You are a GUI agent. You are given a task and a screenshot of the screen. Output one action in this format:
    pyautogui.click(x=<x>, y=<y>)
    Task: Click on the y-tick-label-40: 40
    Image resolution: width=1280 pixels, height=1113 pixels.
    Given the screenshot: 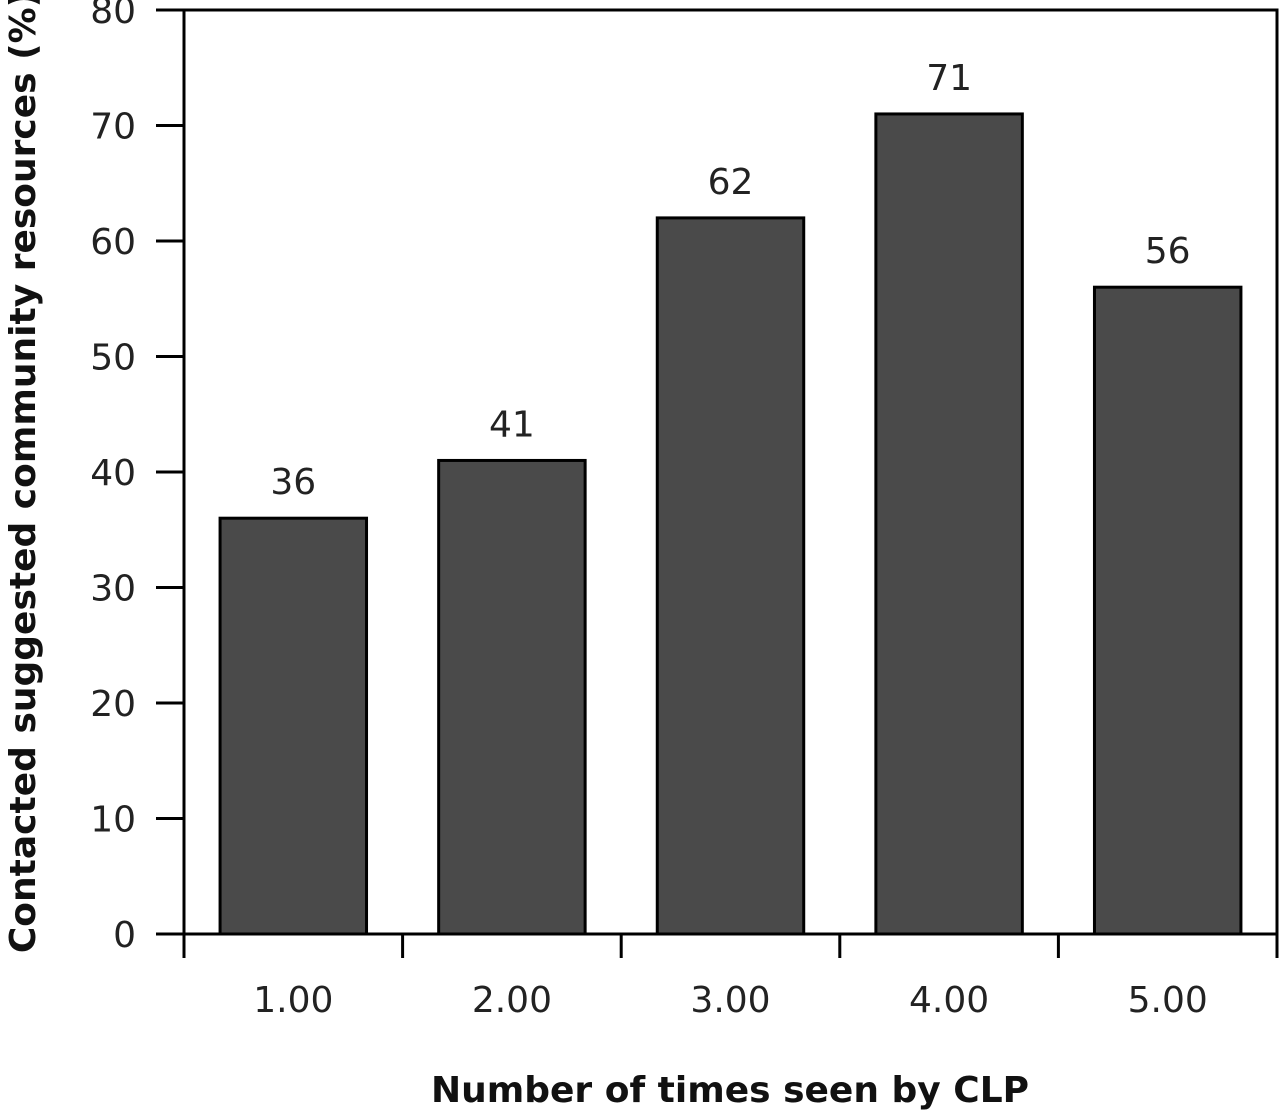 What is the action you would take?
    pyautogui.click(x=113, y=473)
    